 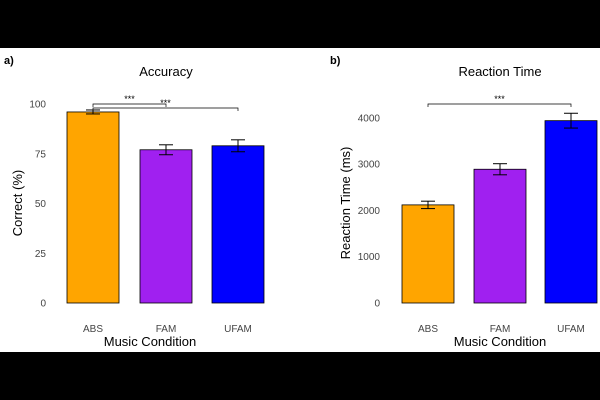 What do you see at coordinates (41, 254) in the screenshot?
I see `y-tick-label: 25` at bounding box center [41, 254].